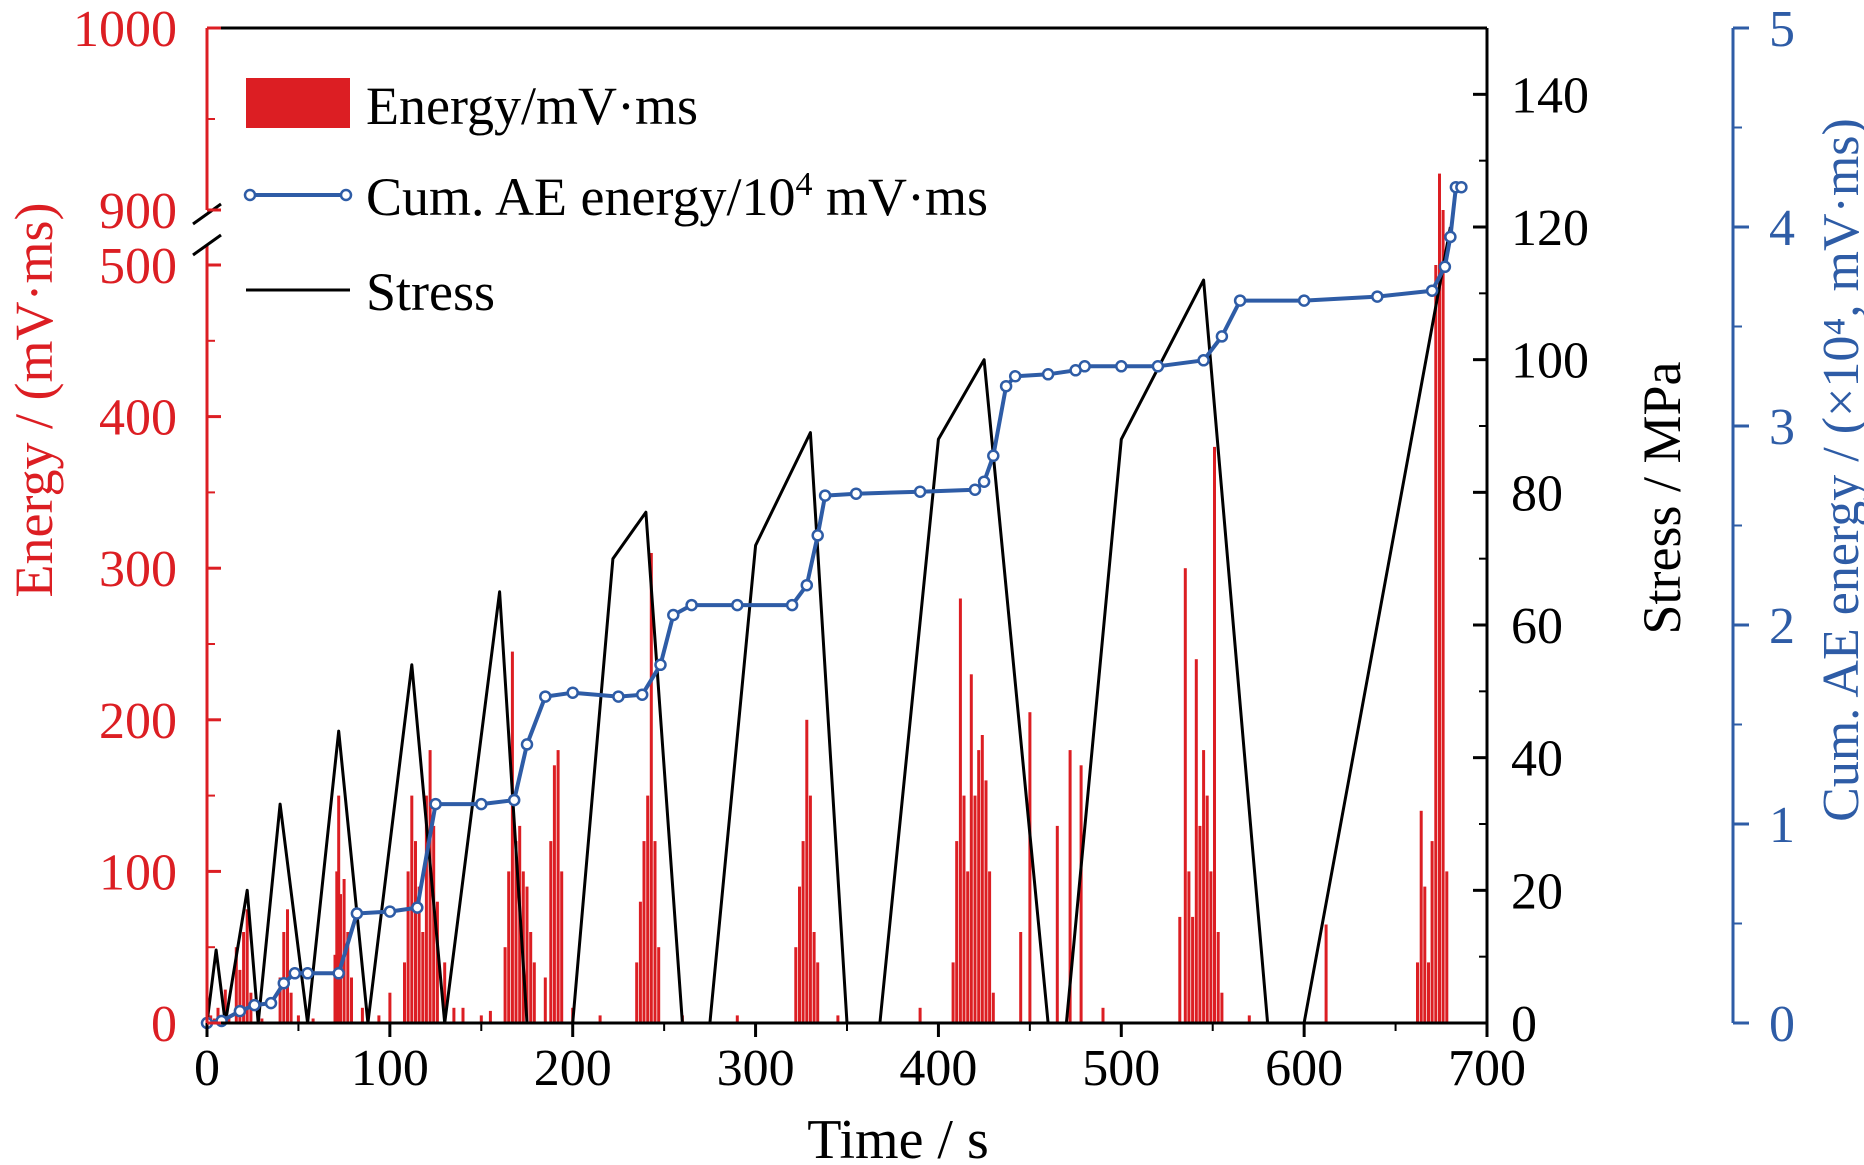  What do you see at coordinates (1537, 759) in the screenshot?
I see `stress-tick-label: 40` at bounding box center [1537, 759].